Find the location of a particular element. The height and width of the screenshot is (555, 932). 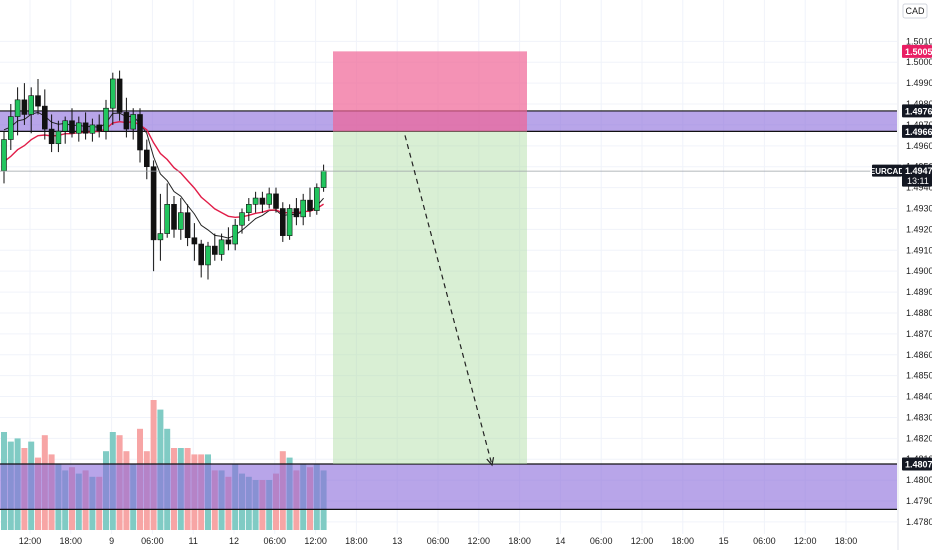

zone-lower-badge: 1.49669 is located at coordinates (918, 132).